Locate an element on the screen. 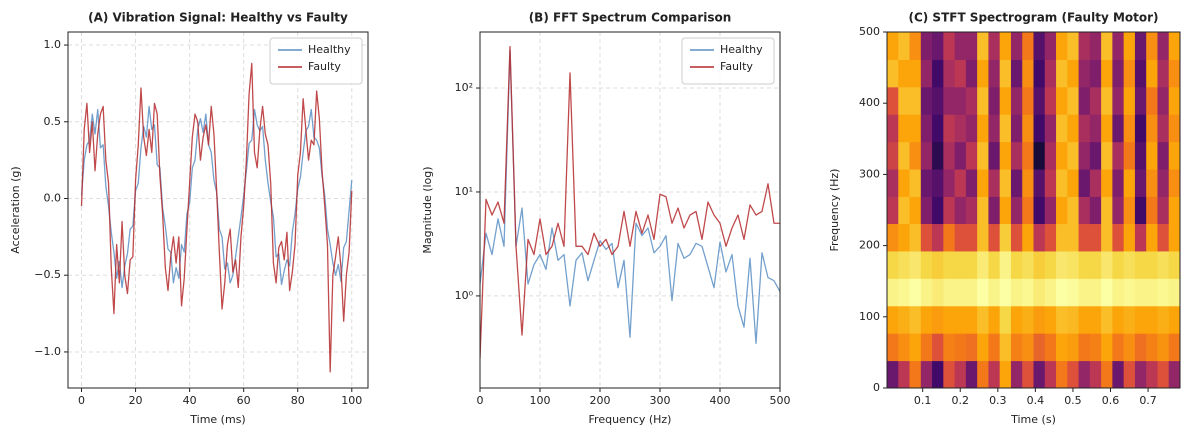  y-tick-label: 200 is located at coordinates (869, 245).